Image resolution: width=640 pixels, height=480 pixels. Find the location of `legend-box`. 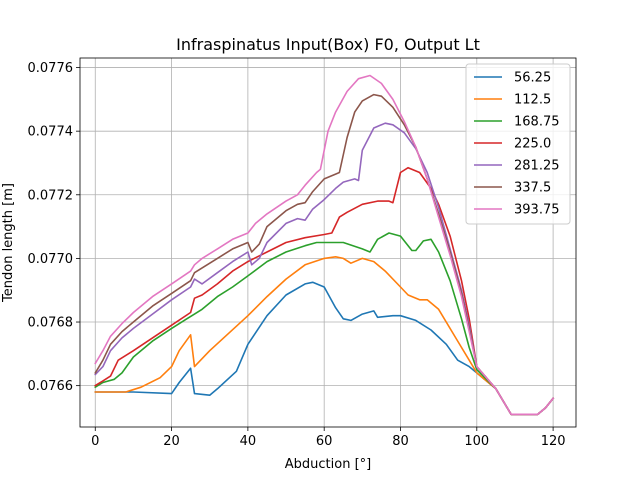

legend-box is located at coordinates (518, 144).